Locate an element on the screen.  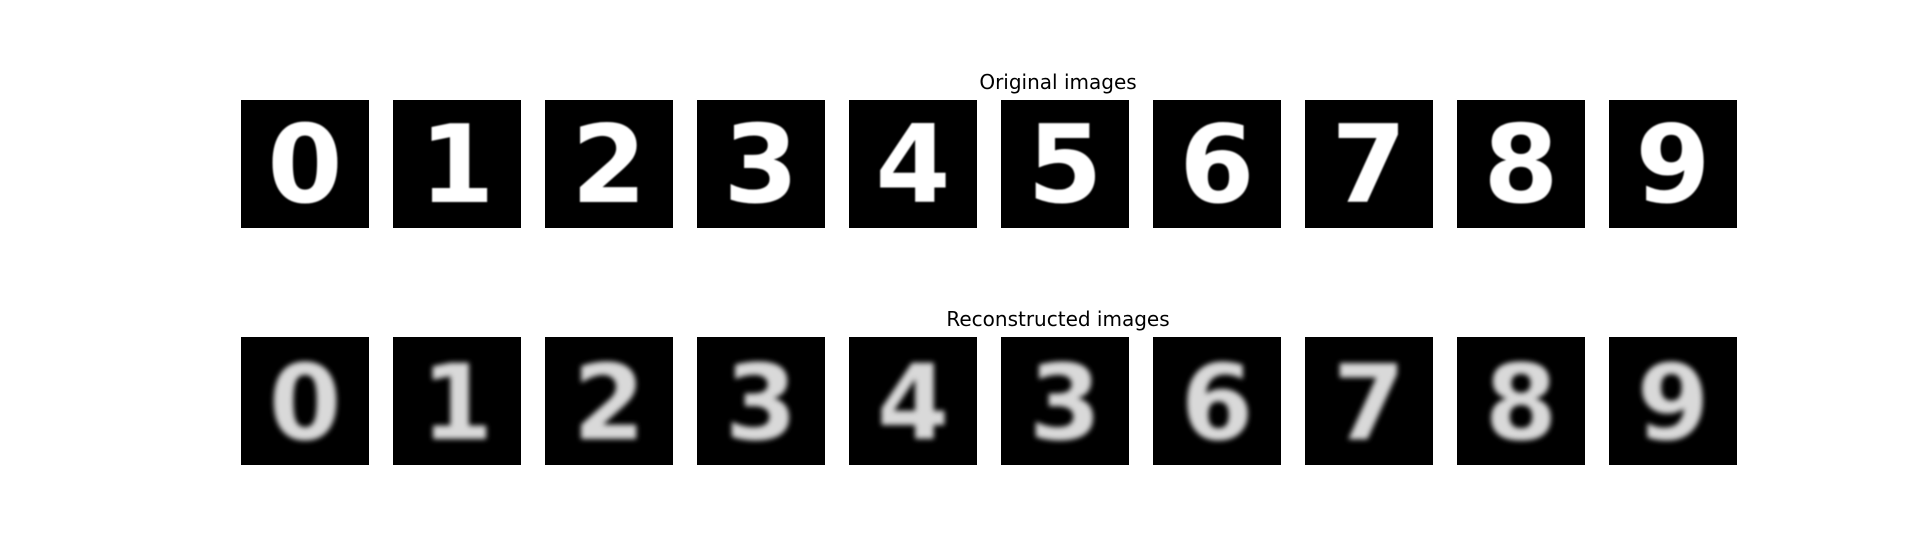
original-digit-glyph: 3 is located at coordinates (760, 165).